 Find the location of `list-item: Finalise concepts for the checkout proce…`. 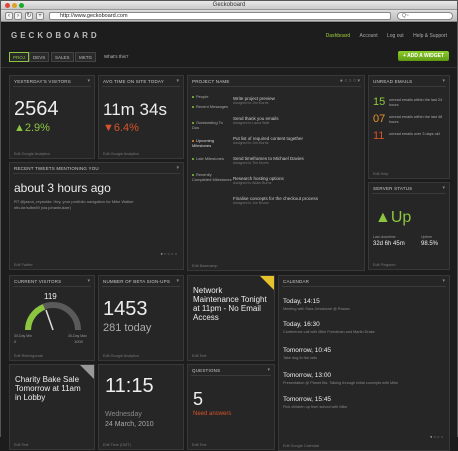

list-item: Finalise concepts for the checkout proce… is located at coordinates (276, 200).